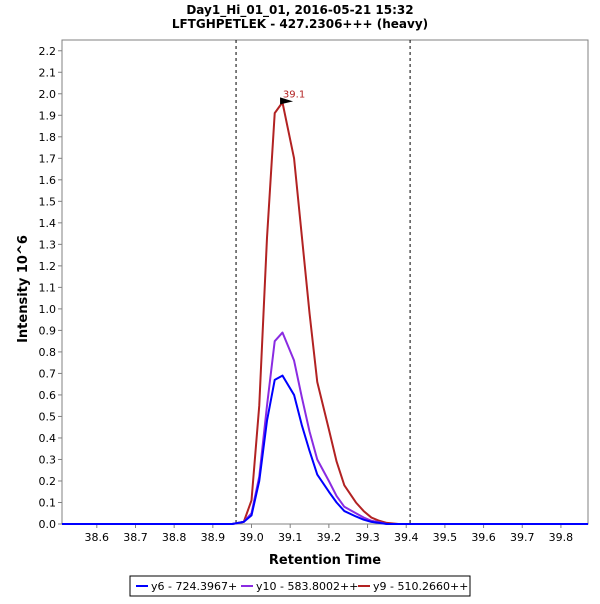 This screenshot has height=604, width=600. I want to click on y-tick-label: 0.8, so click(48, 352).